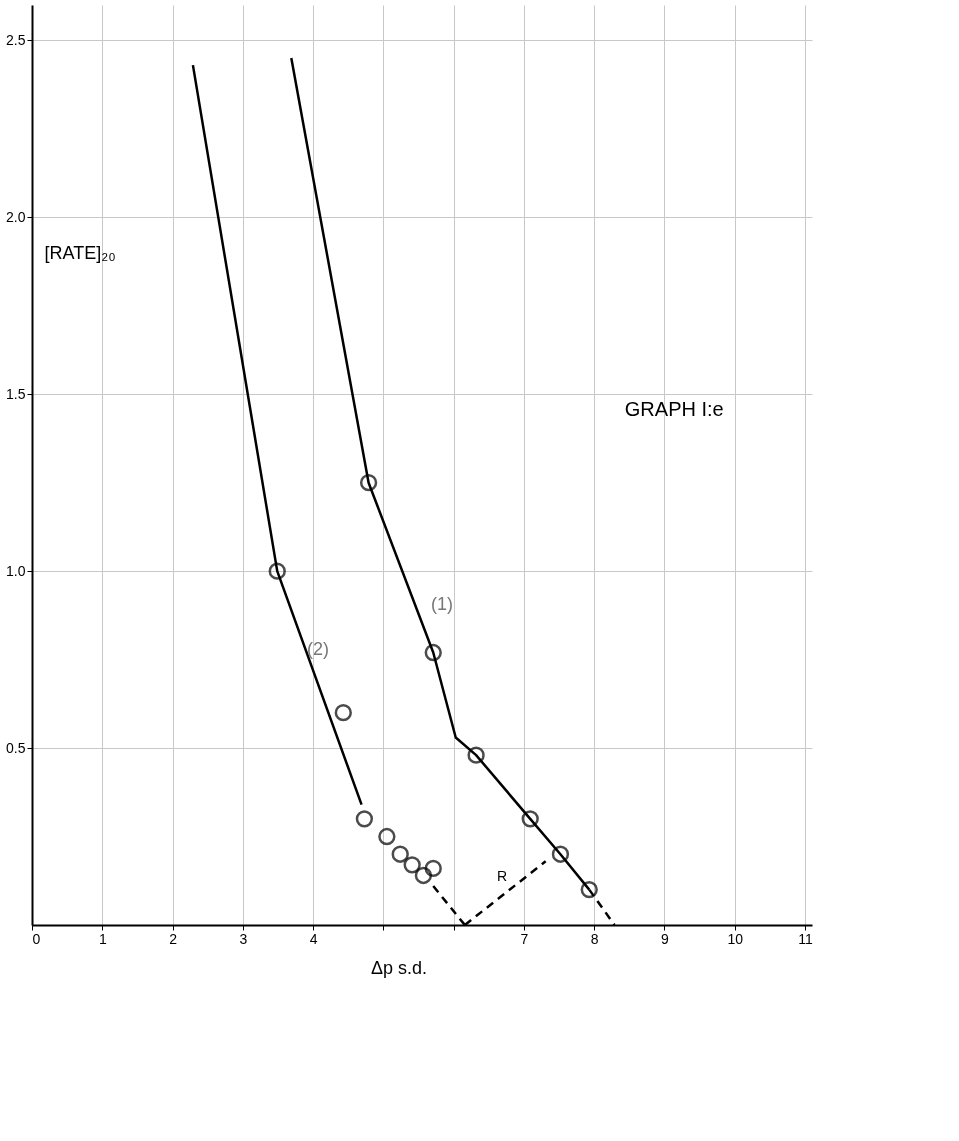 The height and width of the screenshot is (1141, 959). What do you see at coordinates (16, 393) in the screenshot?
I see `y-tick-label: 1.5` at bounding box center [16, 393].